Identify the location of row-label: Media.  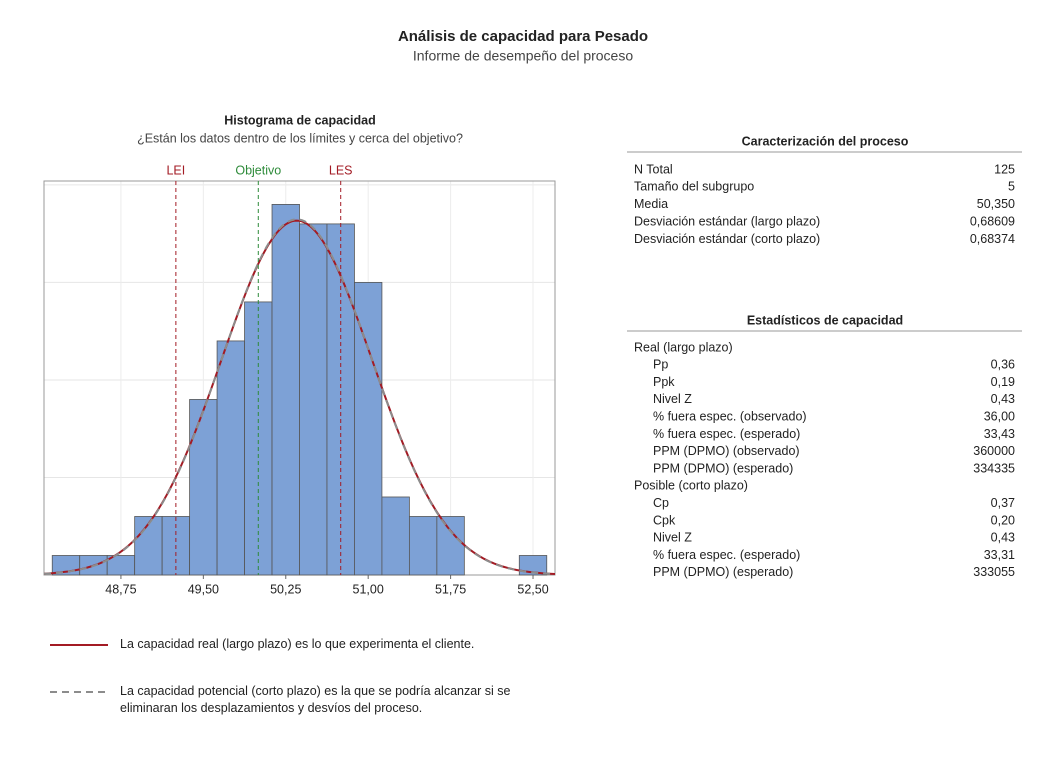
(651, 204).